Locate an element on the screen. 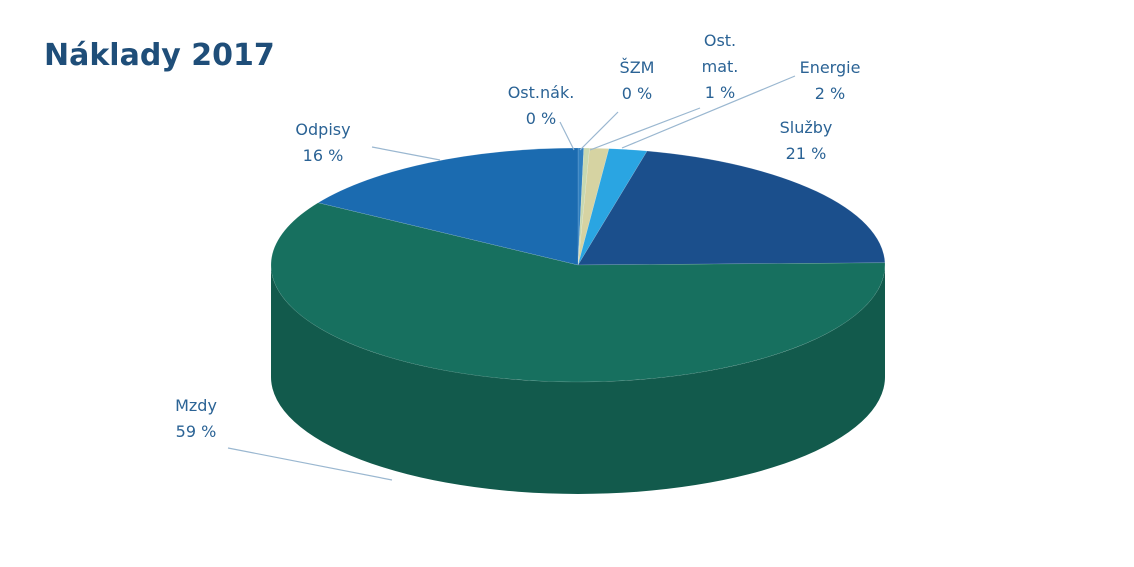 The width and height of the screenshot is (1134, 567). slice-value: 21 % is located at coordinates (806, 153).